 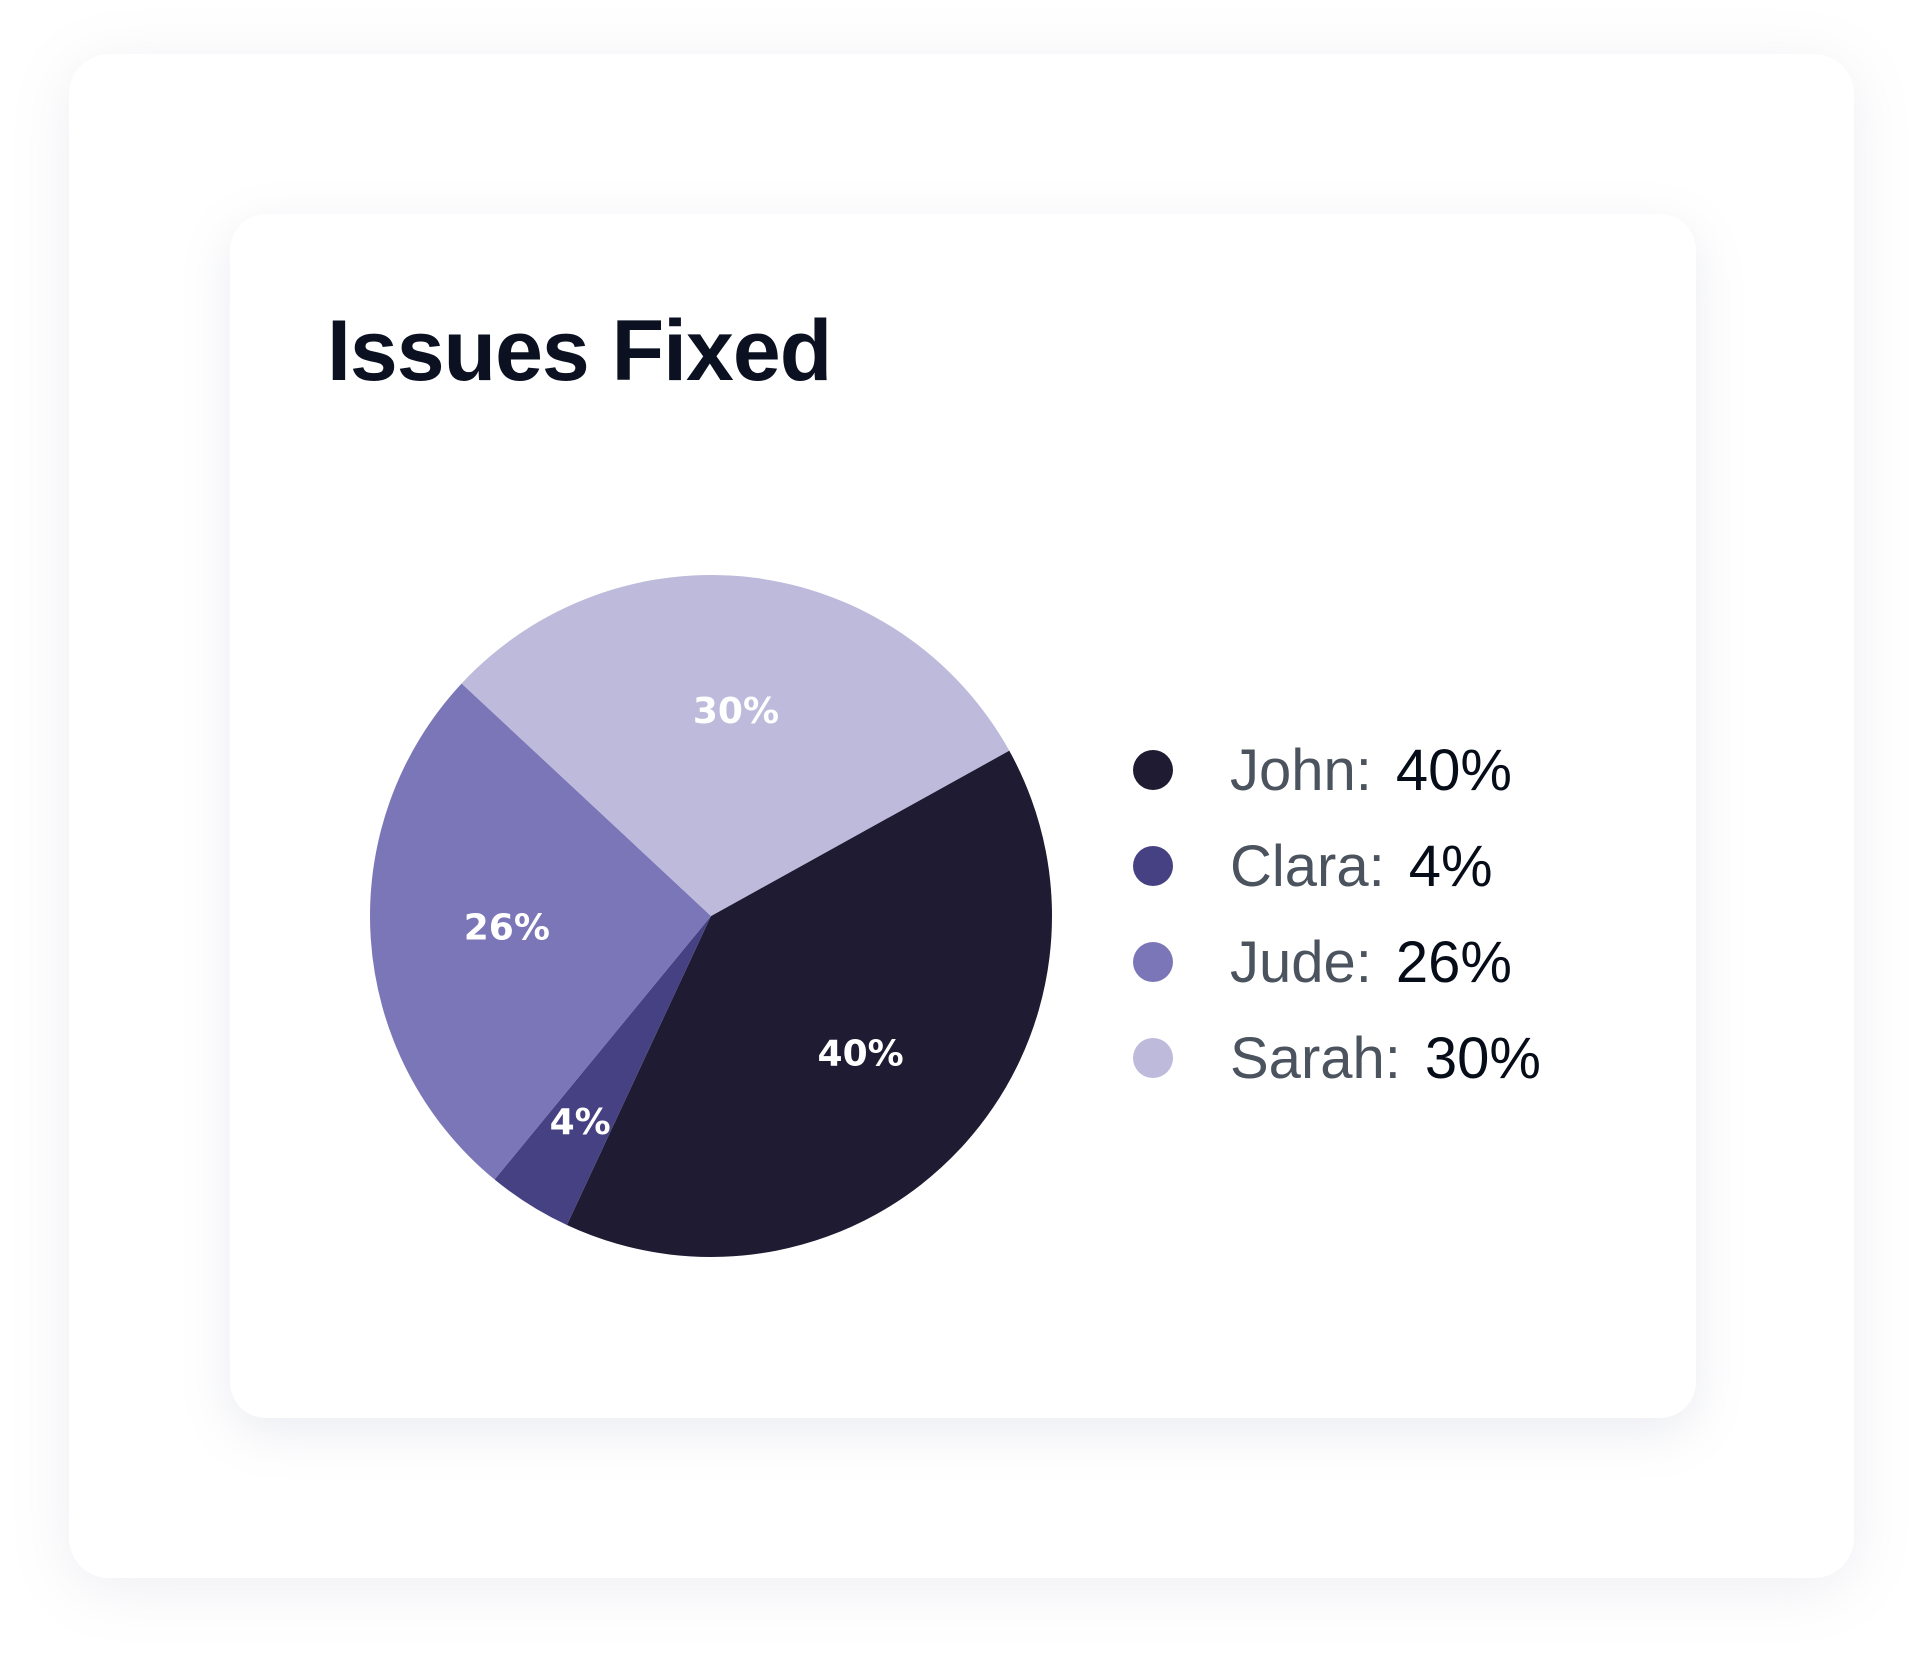 What do you see at coordinates (1153, 770) in the screenshot?
I see `legend-dot-john` at bounding box center [1153, 770].